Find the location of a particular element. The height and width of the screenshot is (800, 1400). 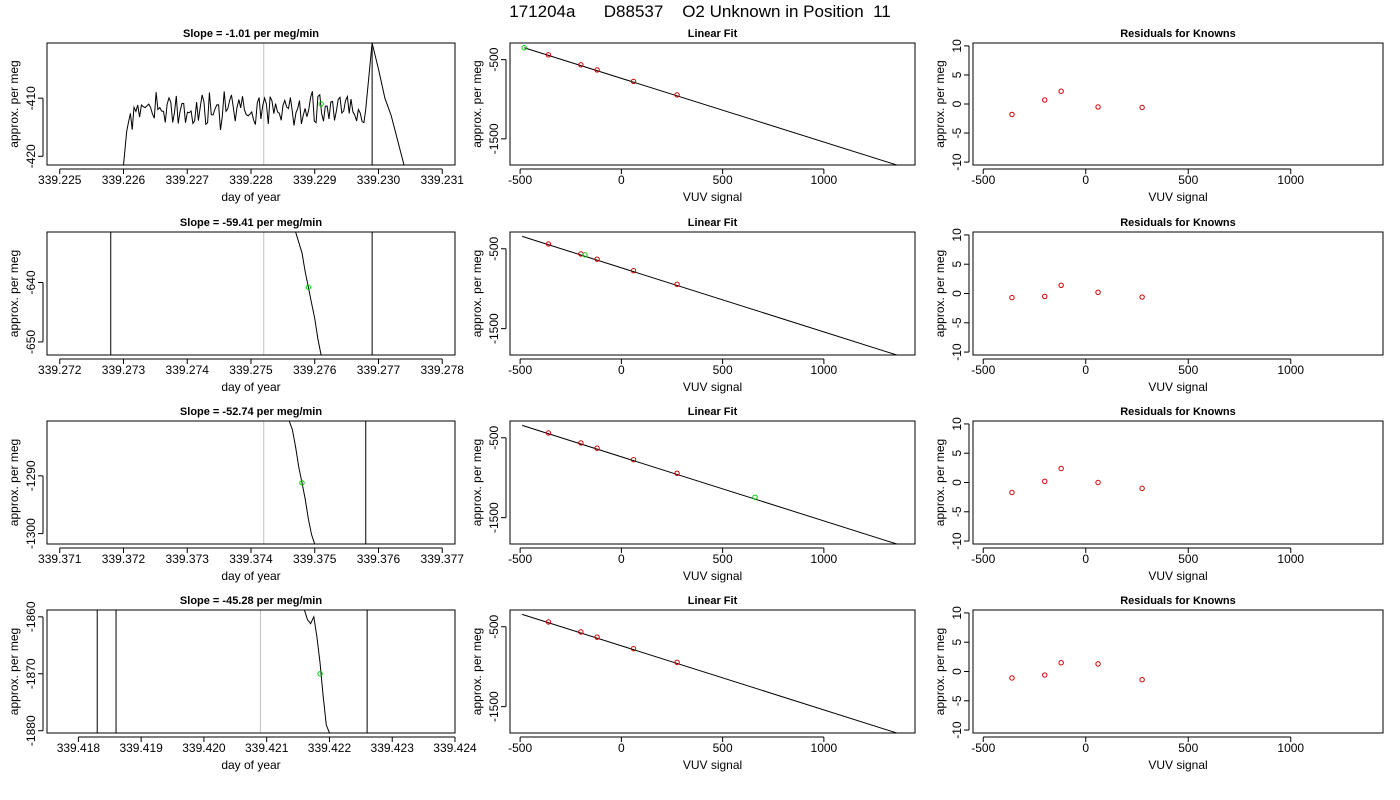

x-tick-label: 339.372 is located at coordinates (124, 559).